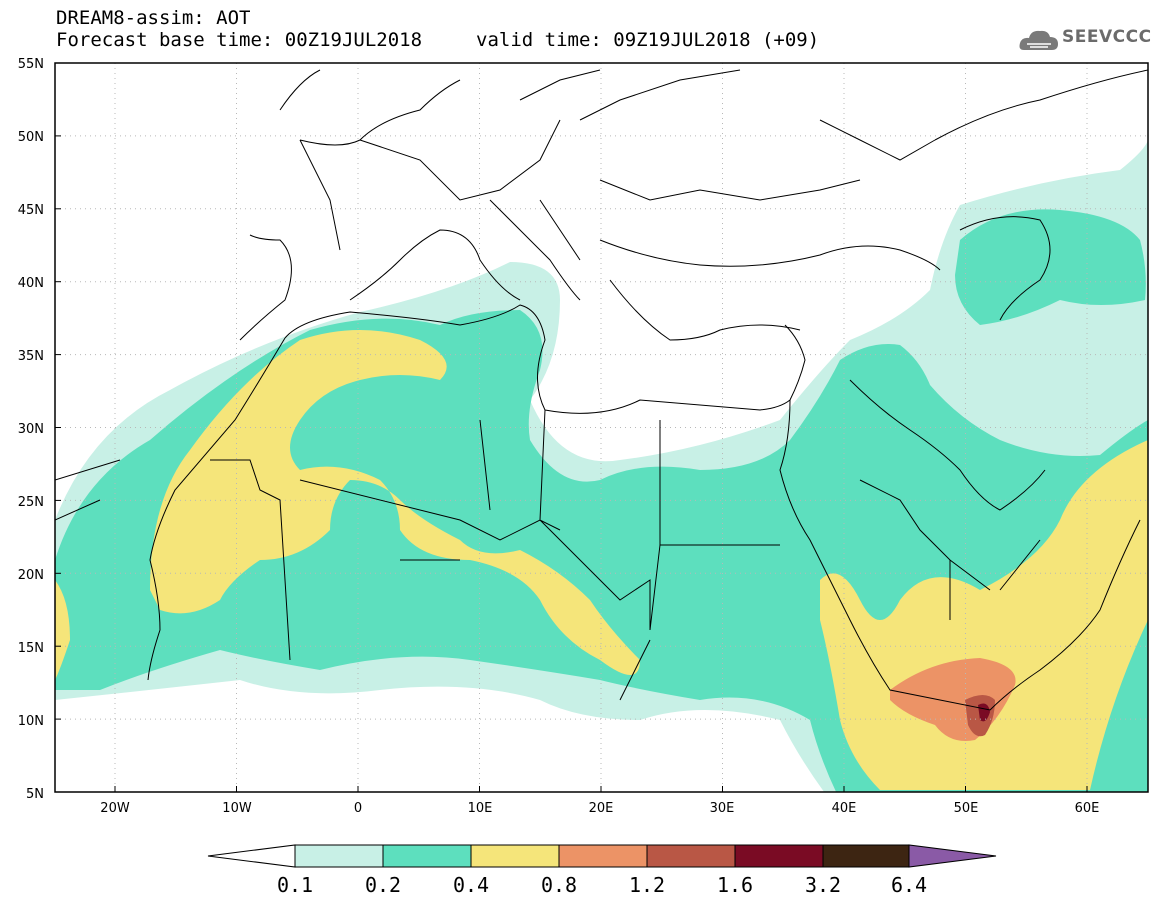 The width and height of the screenshot is (1165, 905). Describe the element at coordinates (237, 808) in the screenshot. I see `lon-label: 10W` at that location.